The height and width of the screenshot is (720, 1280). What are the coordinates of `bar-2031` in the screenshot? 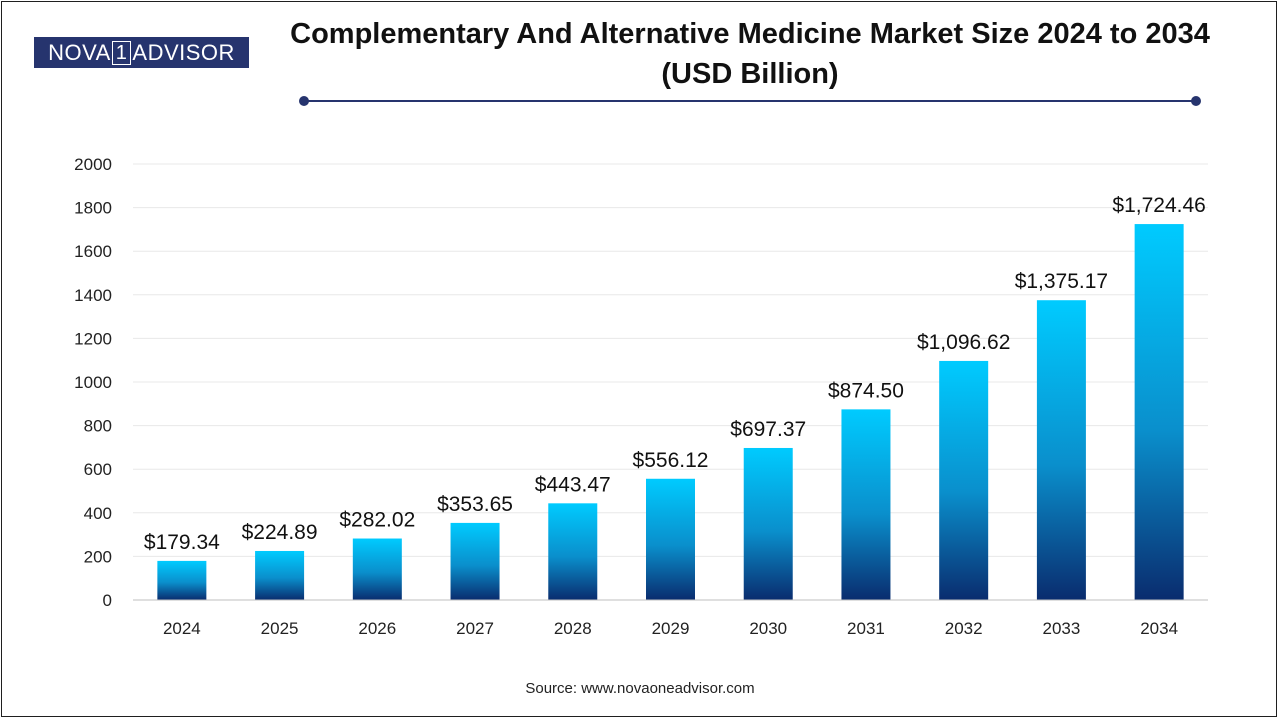 It's located at (866, 504).